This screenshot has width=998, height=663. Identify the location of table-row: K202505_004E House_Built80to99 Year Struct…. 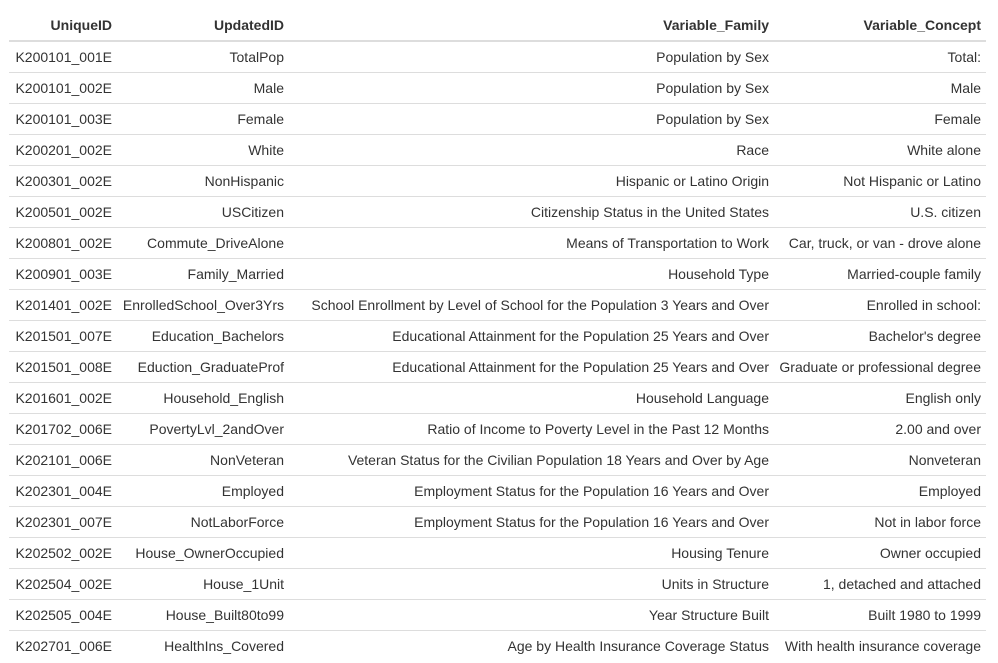
(497, 615).